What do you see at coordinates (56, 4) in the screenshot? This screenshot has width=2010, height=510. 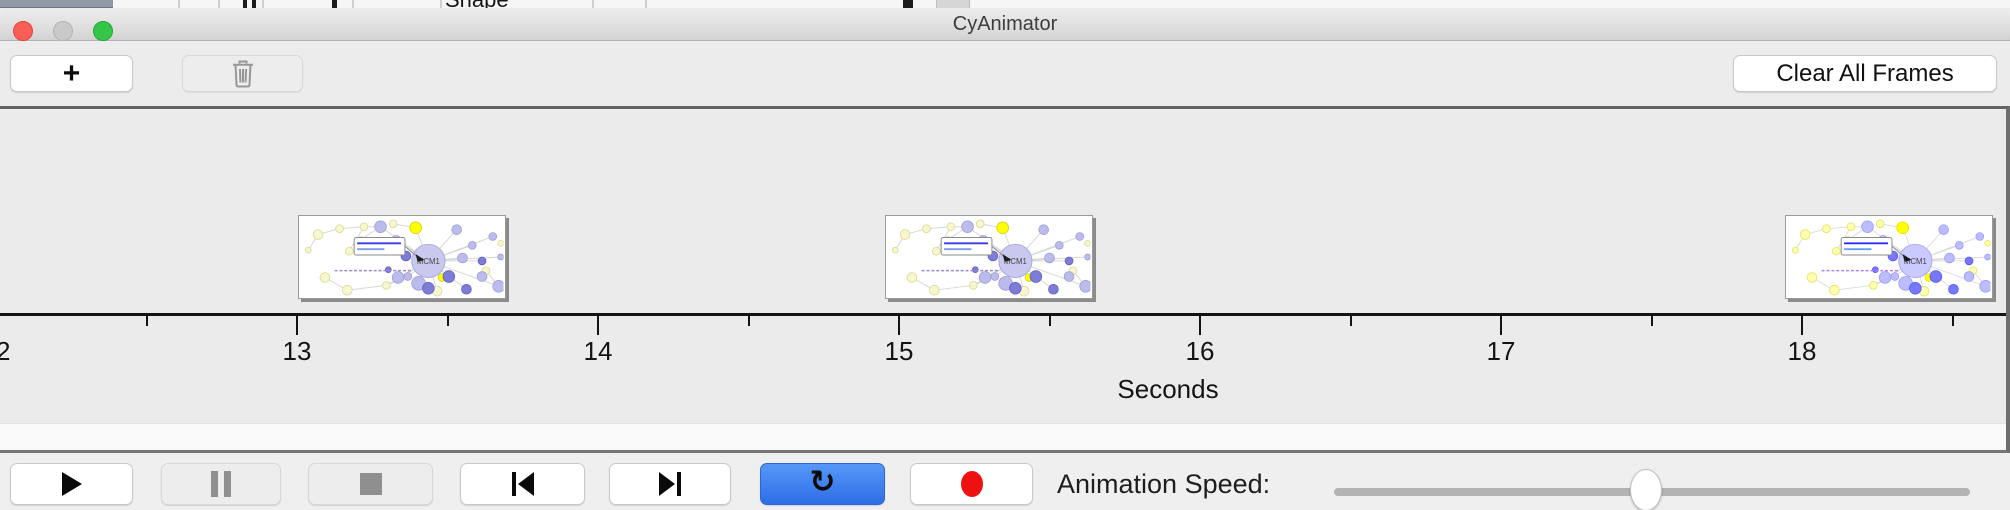 I see `background-window-fragment` at bounding box center [56, 4].